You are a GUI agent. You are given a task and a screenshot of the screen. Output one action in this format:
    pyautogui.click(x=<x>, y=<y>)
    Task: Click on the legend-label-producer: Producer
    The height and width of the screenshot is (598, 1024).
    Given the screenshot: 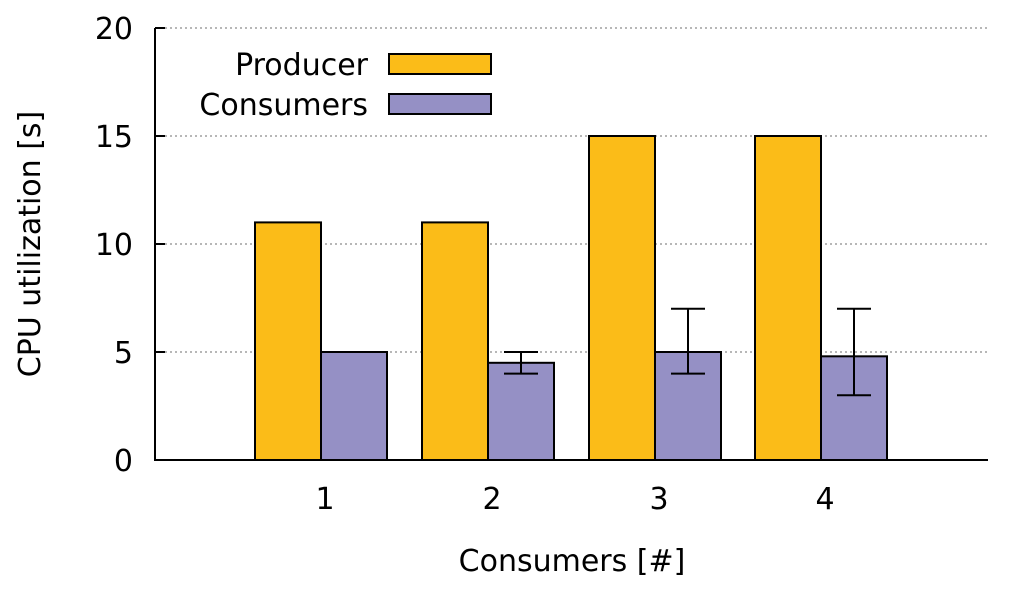 What is the action you would take?
    pyautogui.click(x=302, y=65)
    